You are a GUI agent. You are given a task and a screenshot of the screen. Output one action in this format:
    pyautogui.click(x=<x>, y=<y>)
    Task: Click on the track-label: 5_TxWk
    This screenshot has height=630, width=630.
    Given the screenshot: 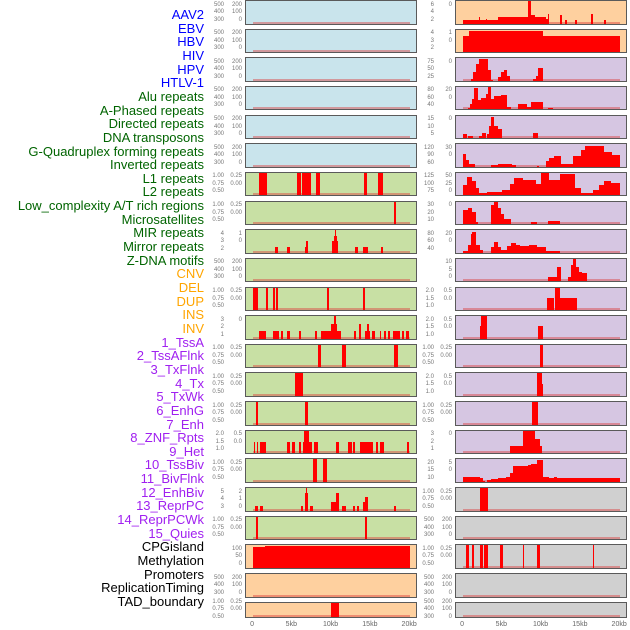 What is the action you would take?
    pyautogui.click(x=180, y=397)
    